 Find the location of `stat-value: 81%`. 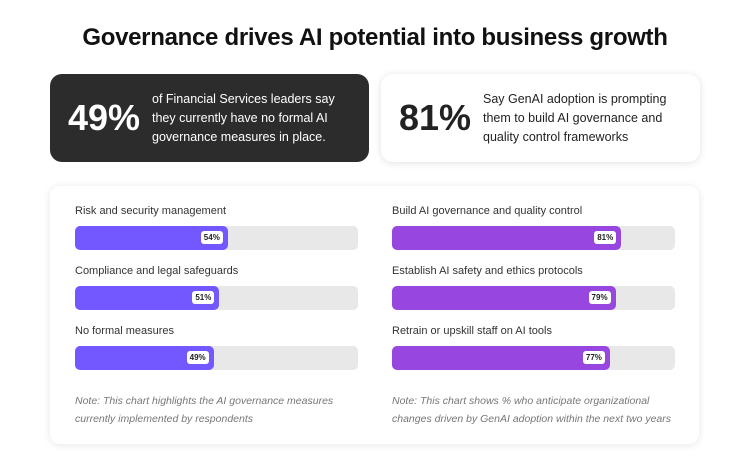

stat-value: 81% is located at coordinates (435, 117).